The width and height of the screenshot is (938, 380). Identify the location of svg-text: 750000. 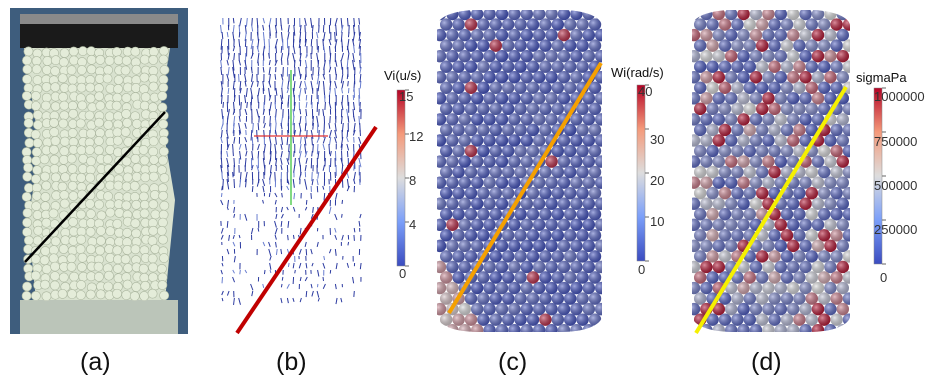
(895, 141).